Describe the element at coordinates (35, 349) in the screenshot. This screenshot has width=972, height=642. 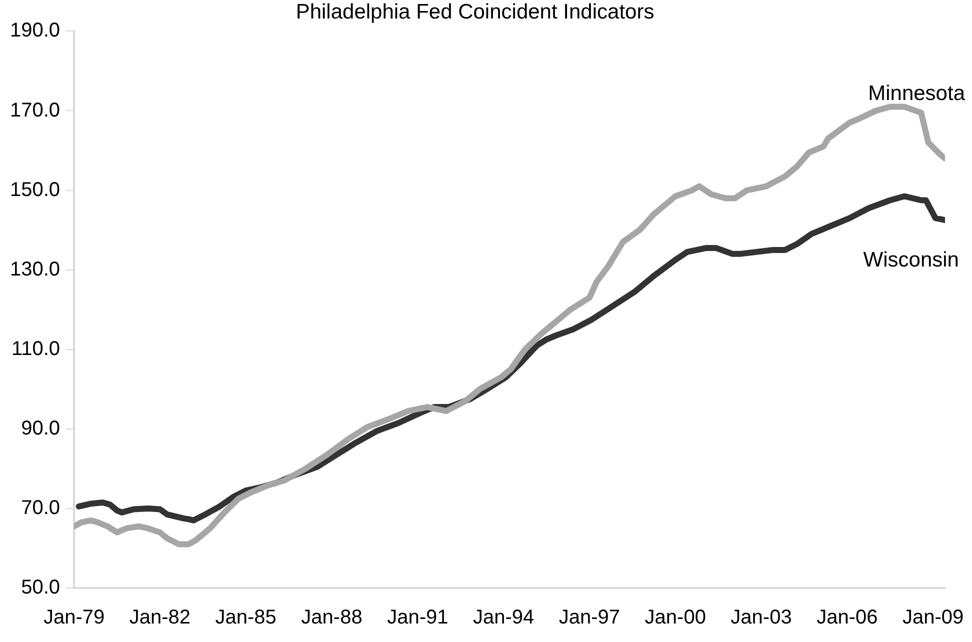
I see `y-tick-label: 110.0` at that location.